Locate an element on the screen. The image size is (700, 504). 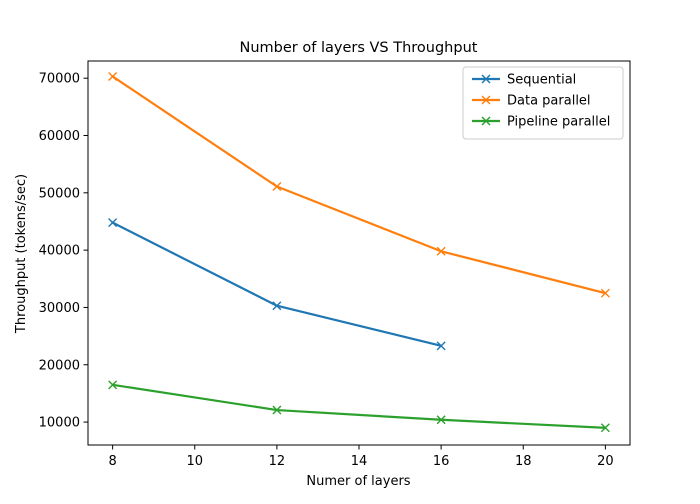
legend-box is located at coordinates (543, 103).